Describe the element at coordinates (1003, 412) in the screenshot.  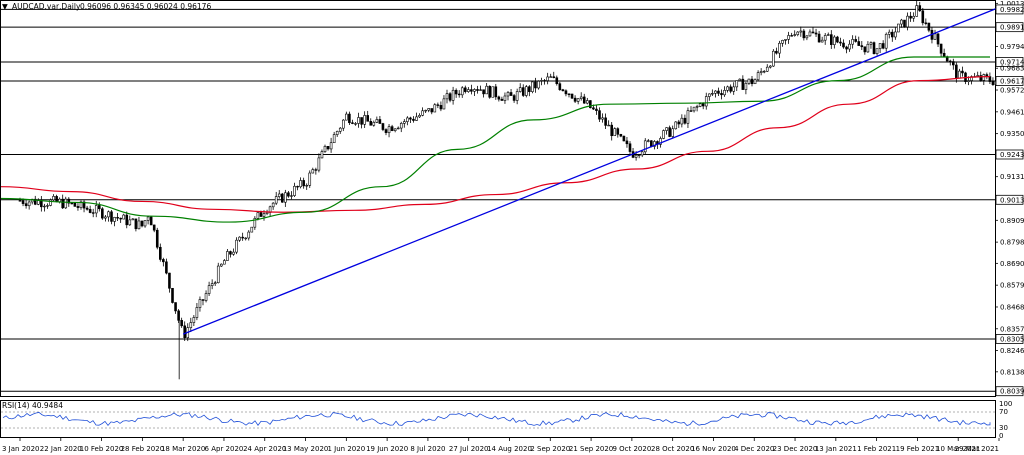
I see `rsi-level-70: 70` at that location.